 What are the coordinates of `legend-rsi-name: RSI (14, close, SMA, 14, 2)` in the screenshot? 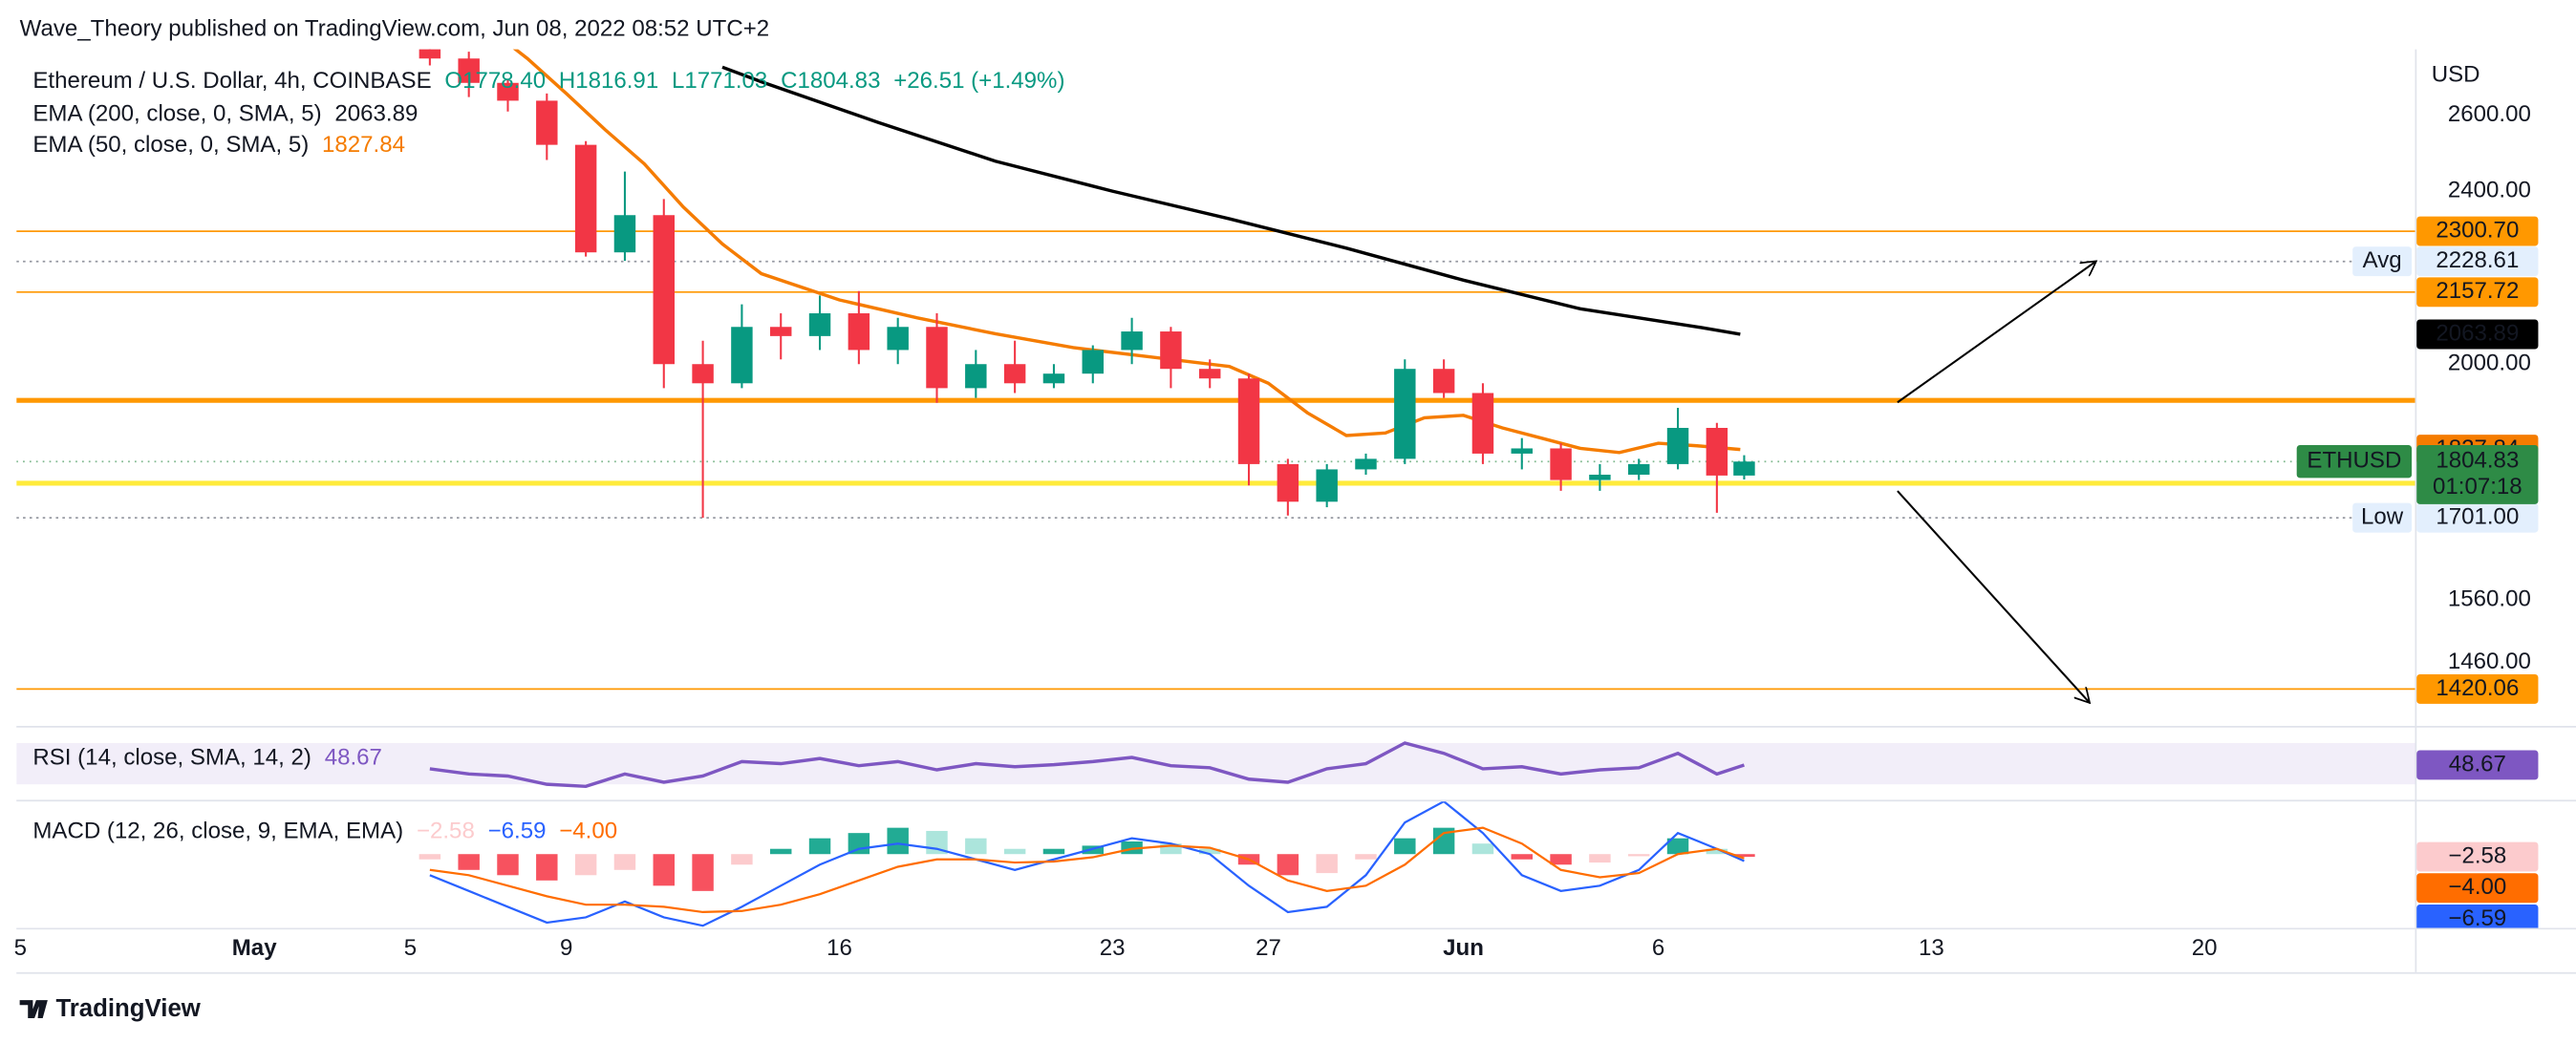 It's located at (171, 758).